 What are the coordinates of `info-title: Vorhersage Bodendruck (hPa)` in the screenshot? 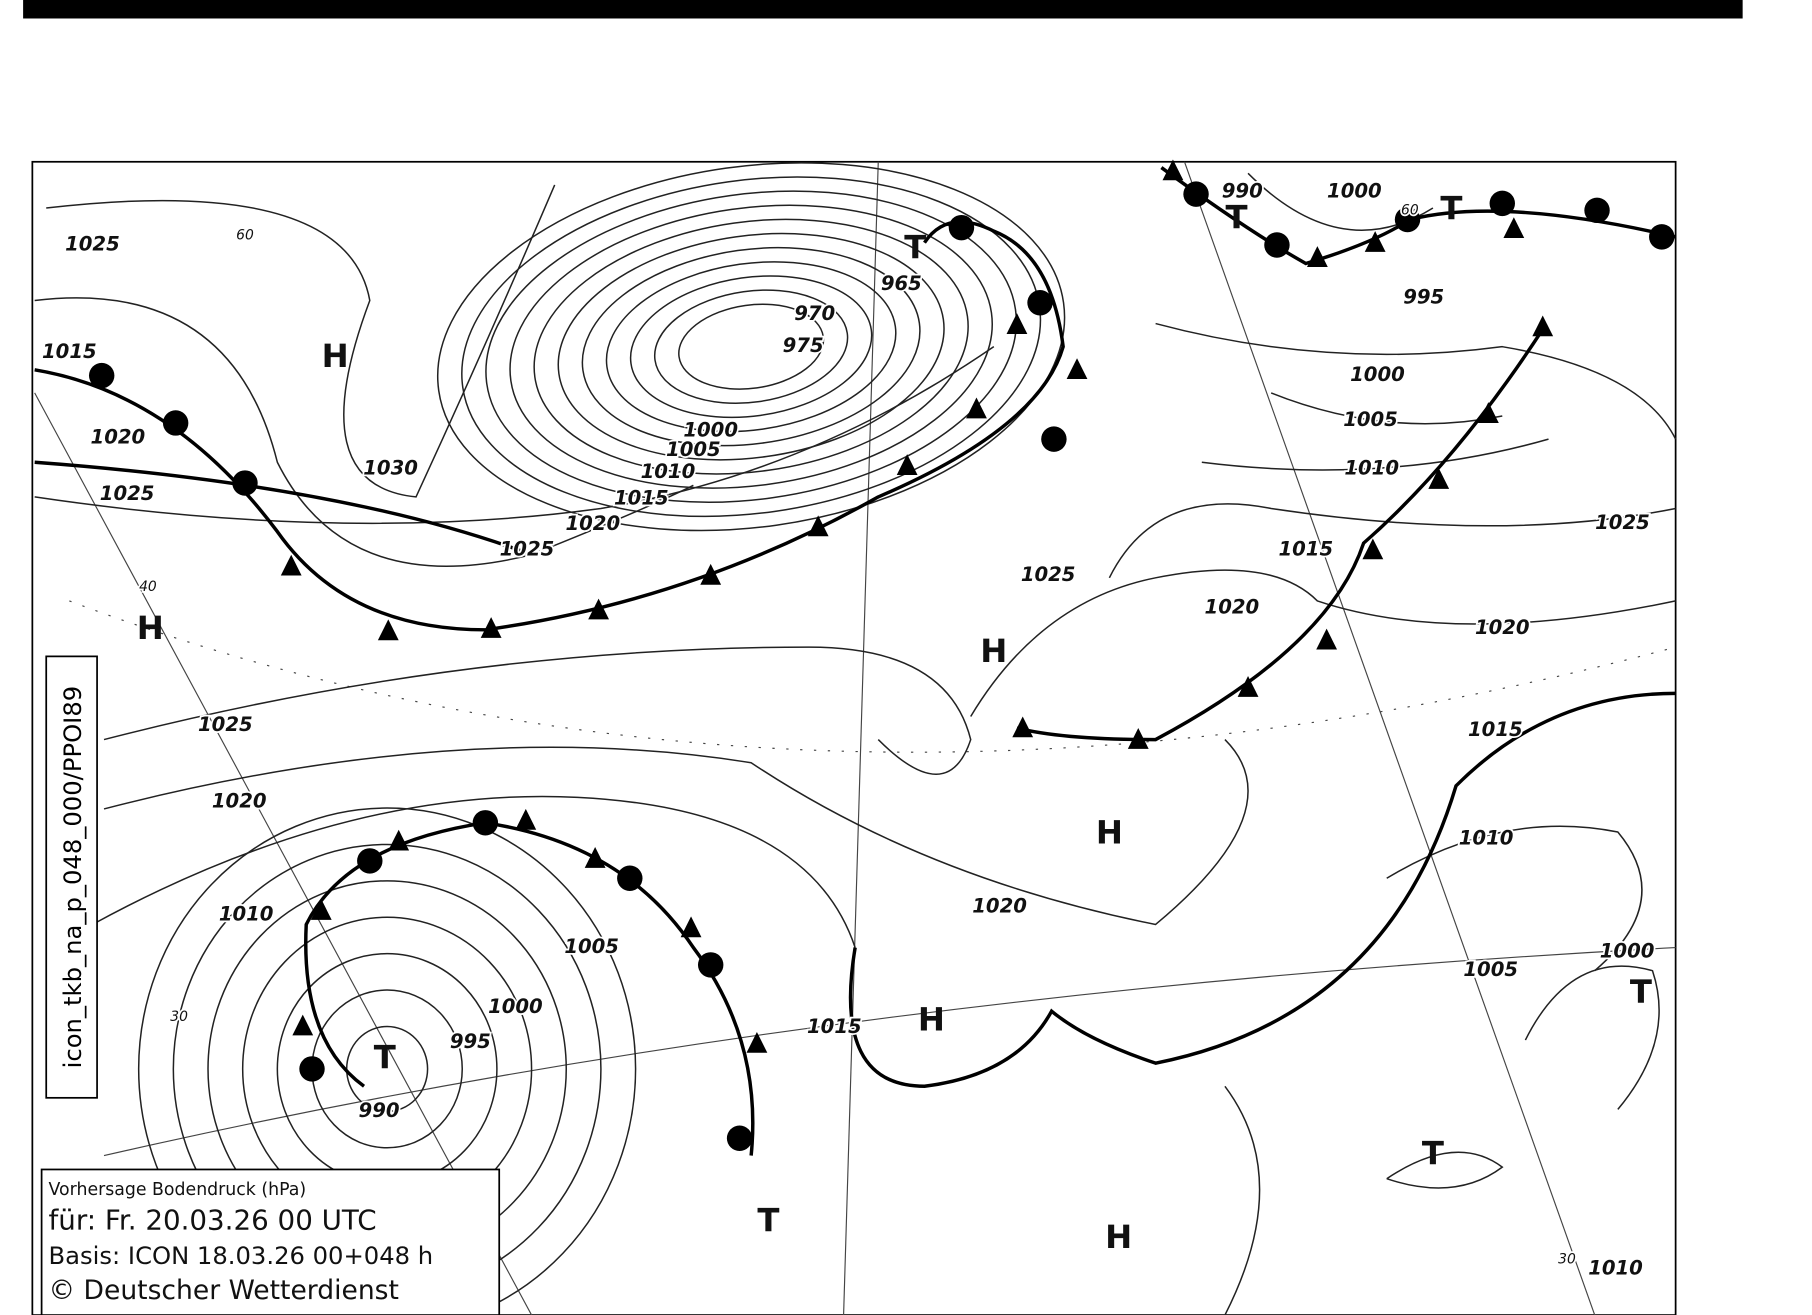 It's located at (178, 1190).